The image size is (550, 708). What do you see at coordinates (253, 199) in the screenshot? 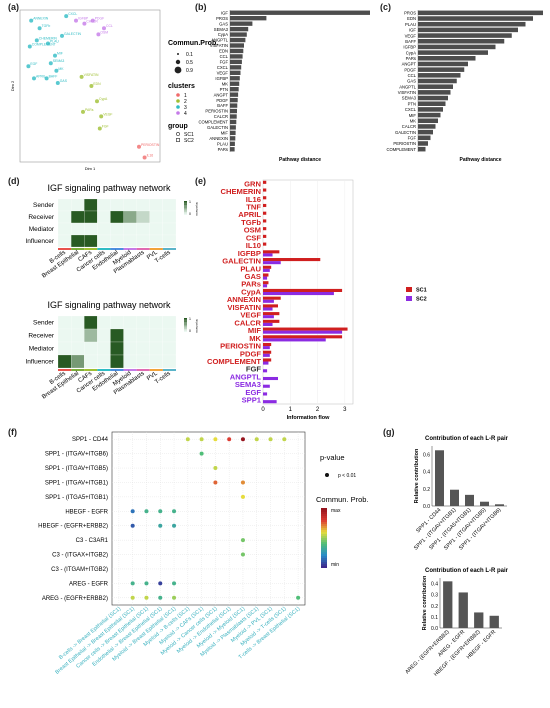
I see `bar-category-label-e: IL16` at bounding box center [253, 199].